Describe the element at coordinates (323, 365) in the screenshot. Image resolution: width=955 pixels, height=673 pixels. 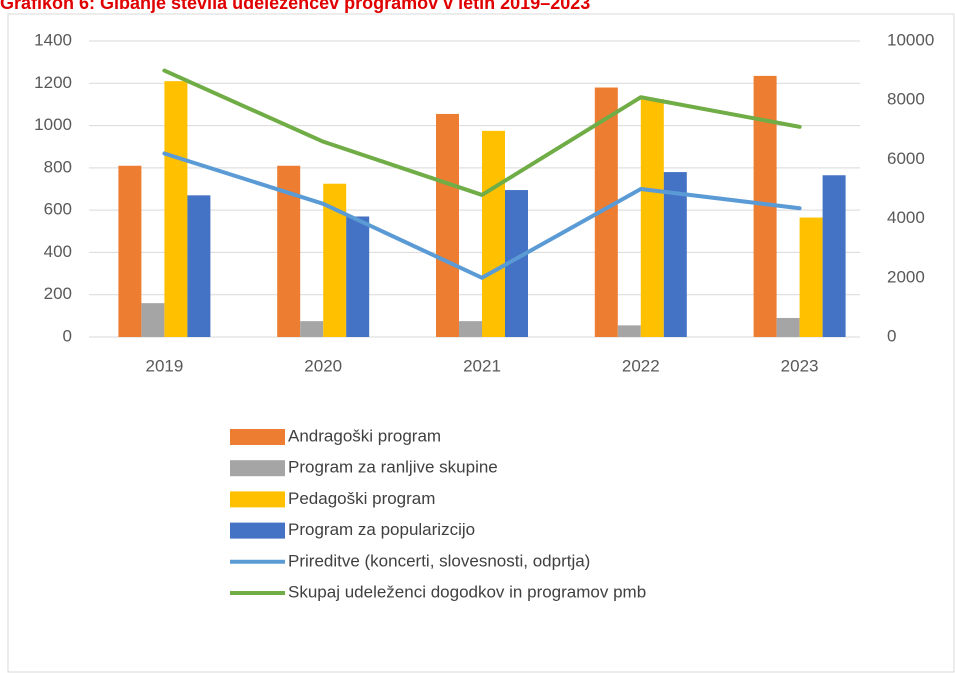
I see `x-tick-label: 2020` at that location.